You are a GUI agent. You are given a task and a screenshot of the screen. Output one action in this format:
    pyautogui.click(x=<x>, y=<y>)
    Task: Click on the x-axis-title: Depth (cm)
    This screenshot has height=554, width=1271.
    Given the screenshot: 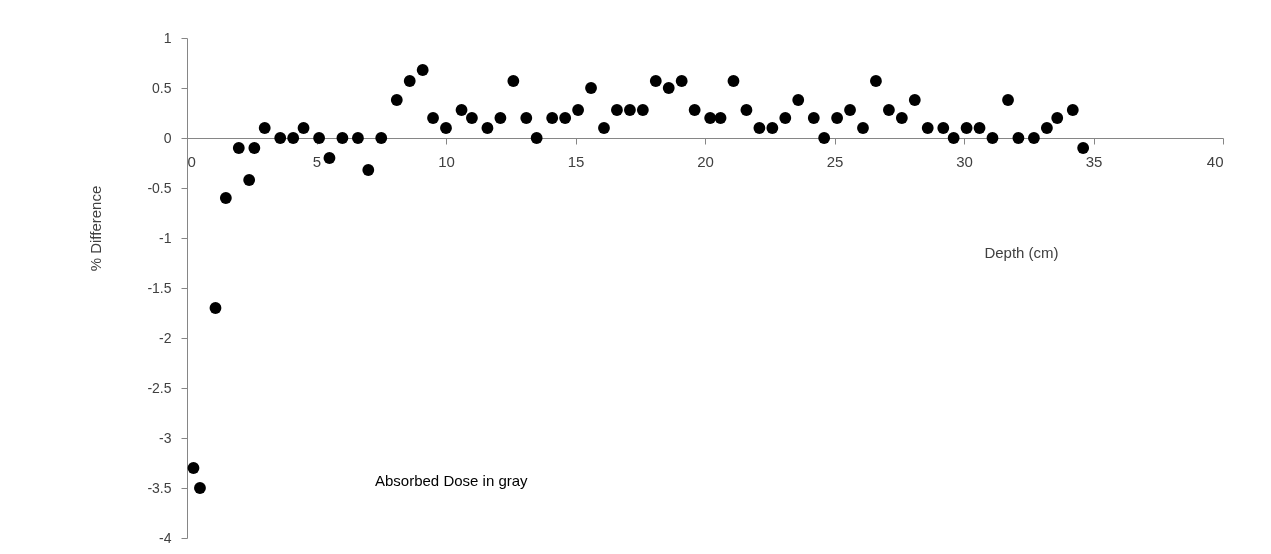 What is the action you would take?
    pyautogui.click(x=1021, y=252)
    